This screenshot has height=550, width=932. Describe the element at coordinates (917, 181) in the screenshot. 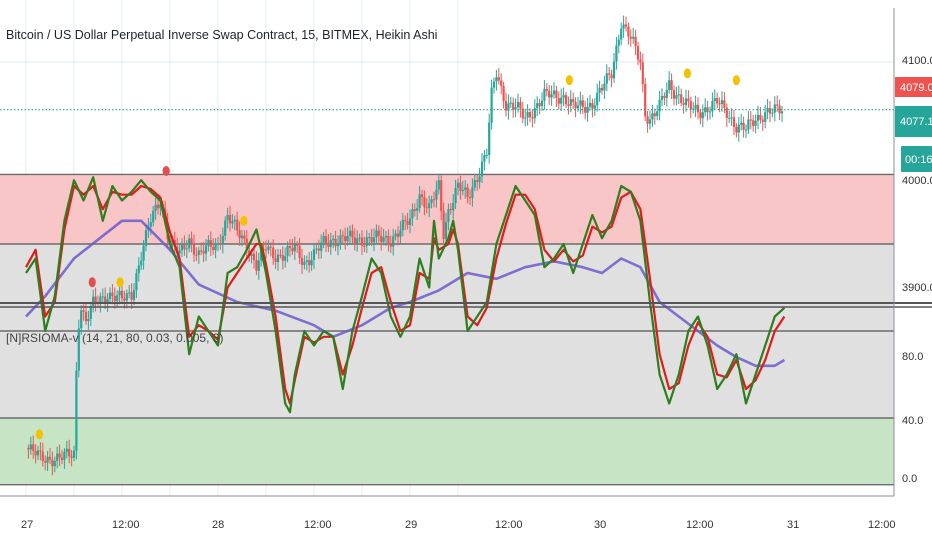

I see `price-tick: 4000.0` at that location.